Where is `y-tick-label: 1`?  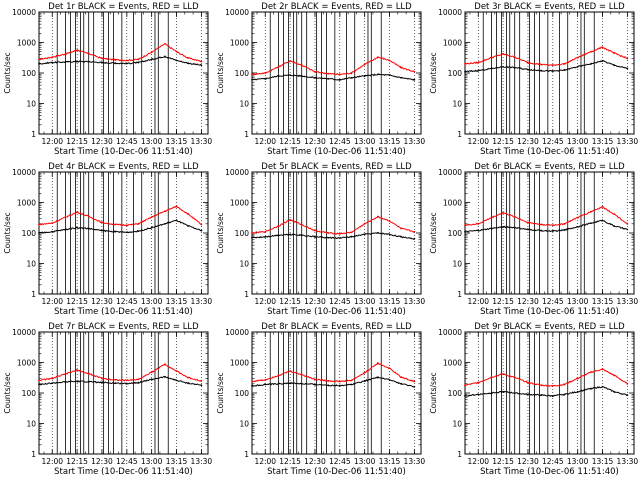 y-tick-label: 1 is located at coordinates (33, 454).